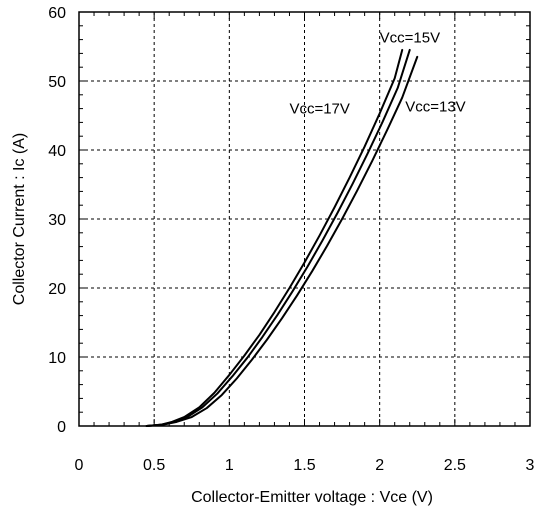 This screenshot has width=537, height=515. What do you see at coordinates (377, 73) in the screenshot?
I see `annotations: Vcc=15V Vcc=17V Vcc=13V` at bounding box center [377, 73].